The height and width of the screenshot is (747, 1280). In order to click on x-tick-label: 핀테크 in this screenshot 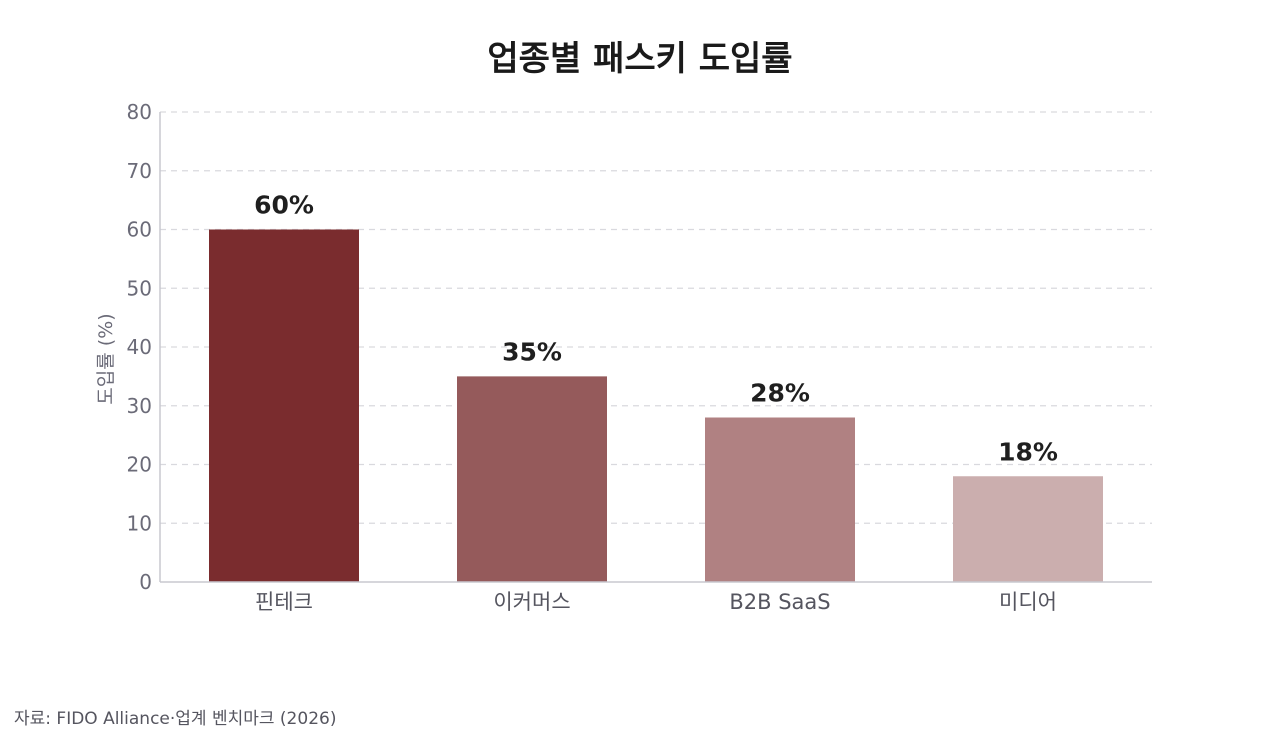, I will do `click(284, 602)`.